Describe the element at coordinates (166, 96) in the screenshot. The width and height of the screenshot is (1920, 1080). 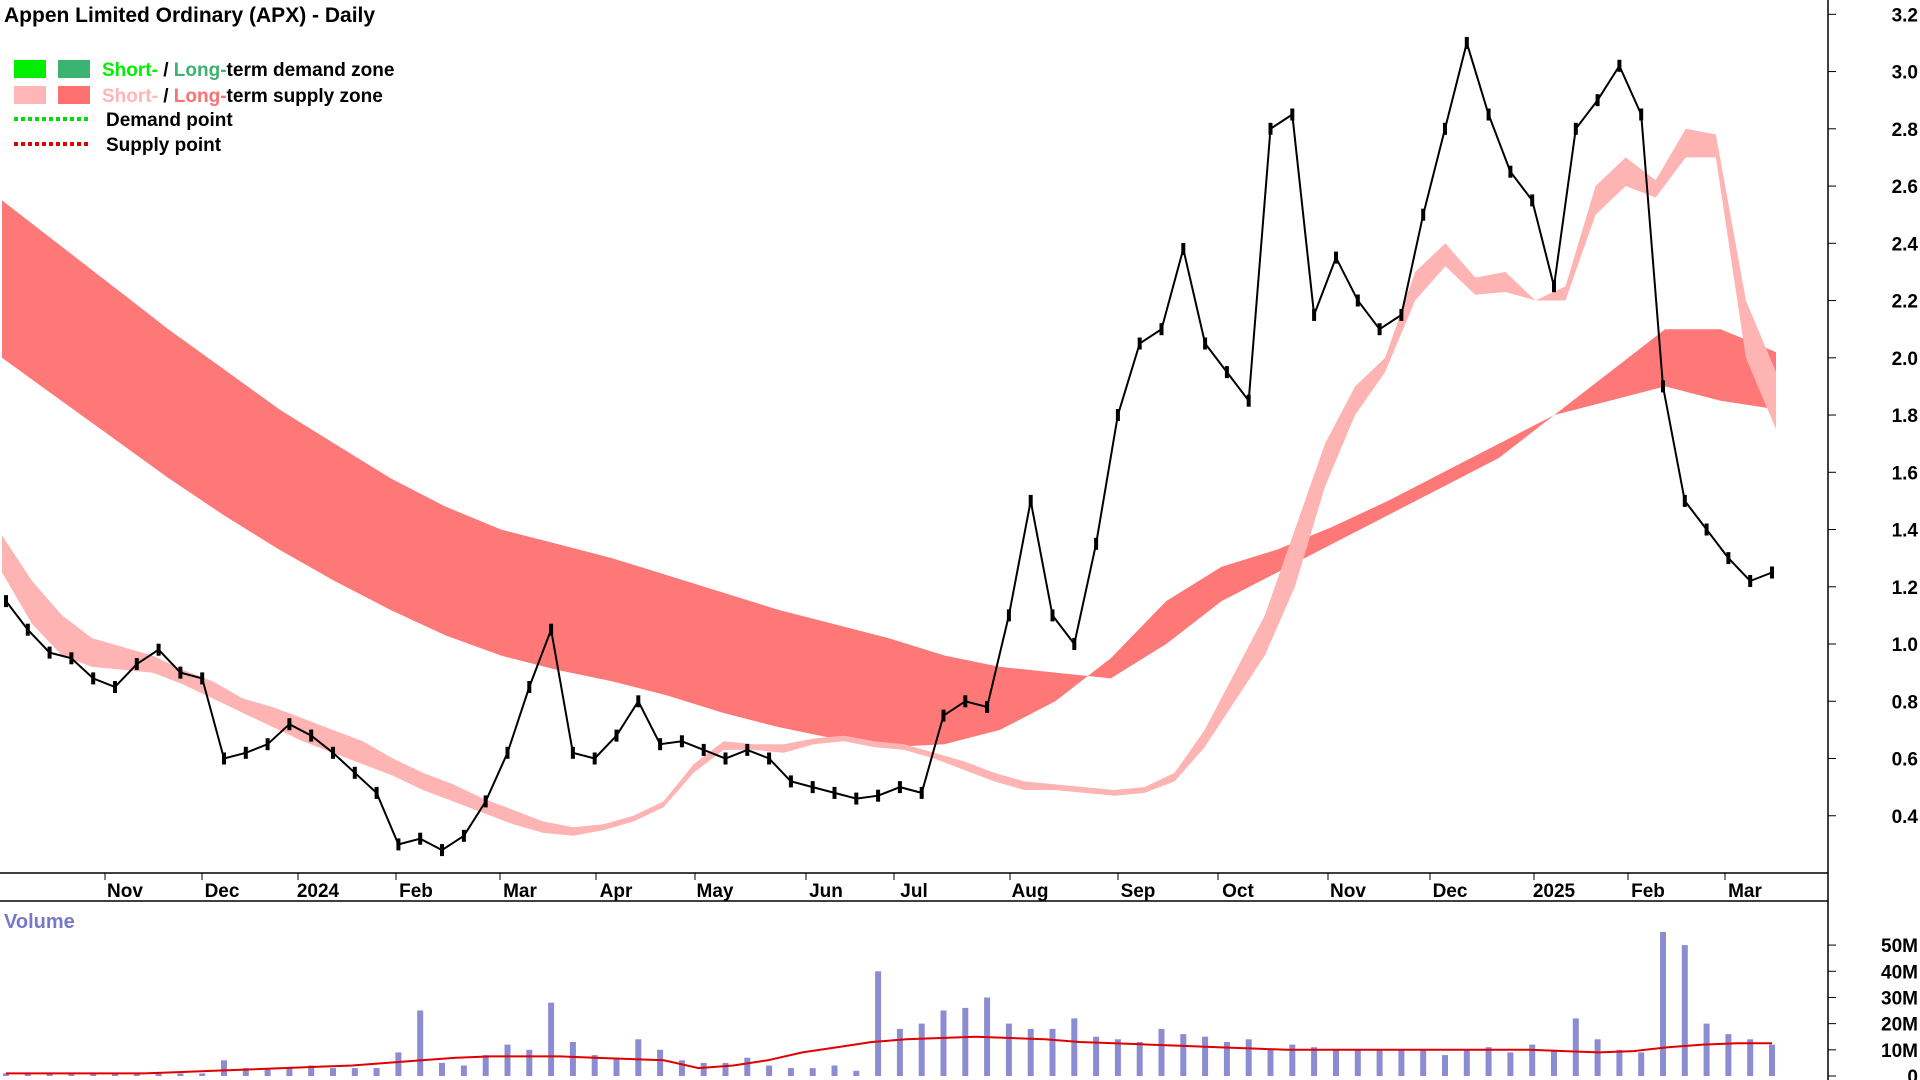
I see `legend-label-part: /` at that location.